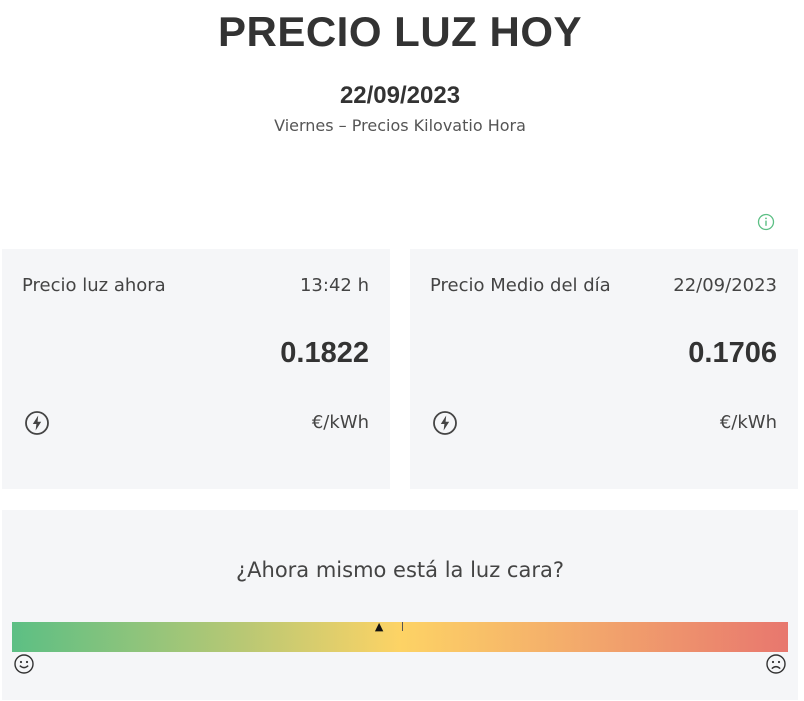 The image size is (804, 701). What do you see at coordinates (400, 637) in the screenshot?
I see `price-gauge-bar` at bounding box center [400, 637].